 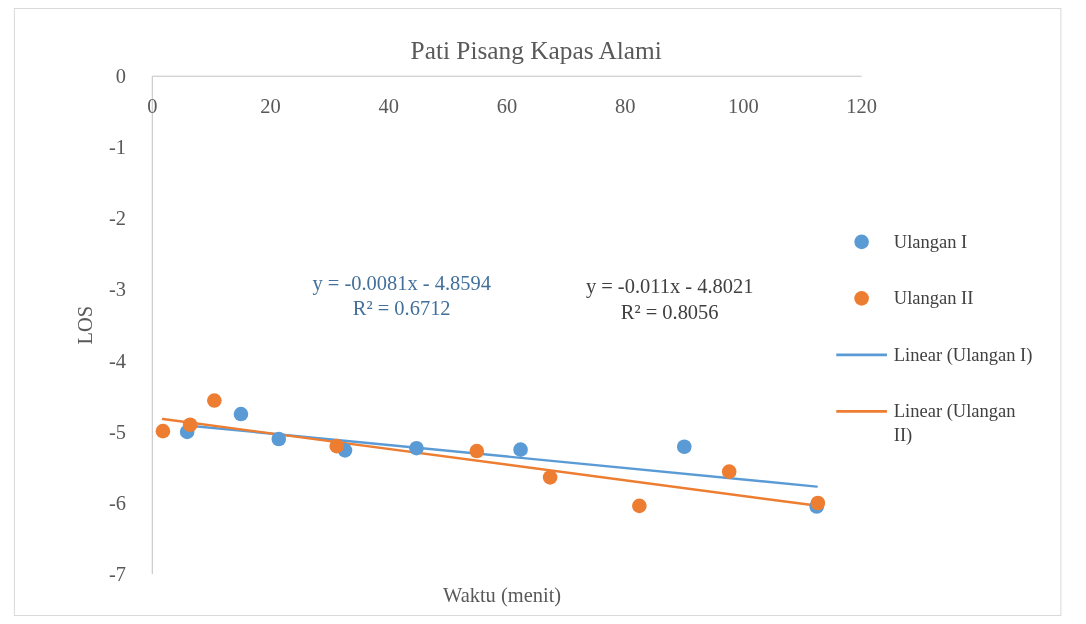 What do you see at coordinates (84, 325) in the screenshot?
I see `y-axis-title: LOS` at bounding box center [84, 325].